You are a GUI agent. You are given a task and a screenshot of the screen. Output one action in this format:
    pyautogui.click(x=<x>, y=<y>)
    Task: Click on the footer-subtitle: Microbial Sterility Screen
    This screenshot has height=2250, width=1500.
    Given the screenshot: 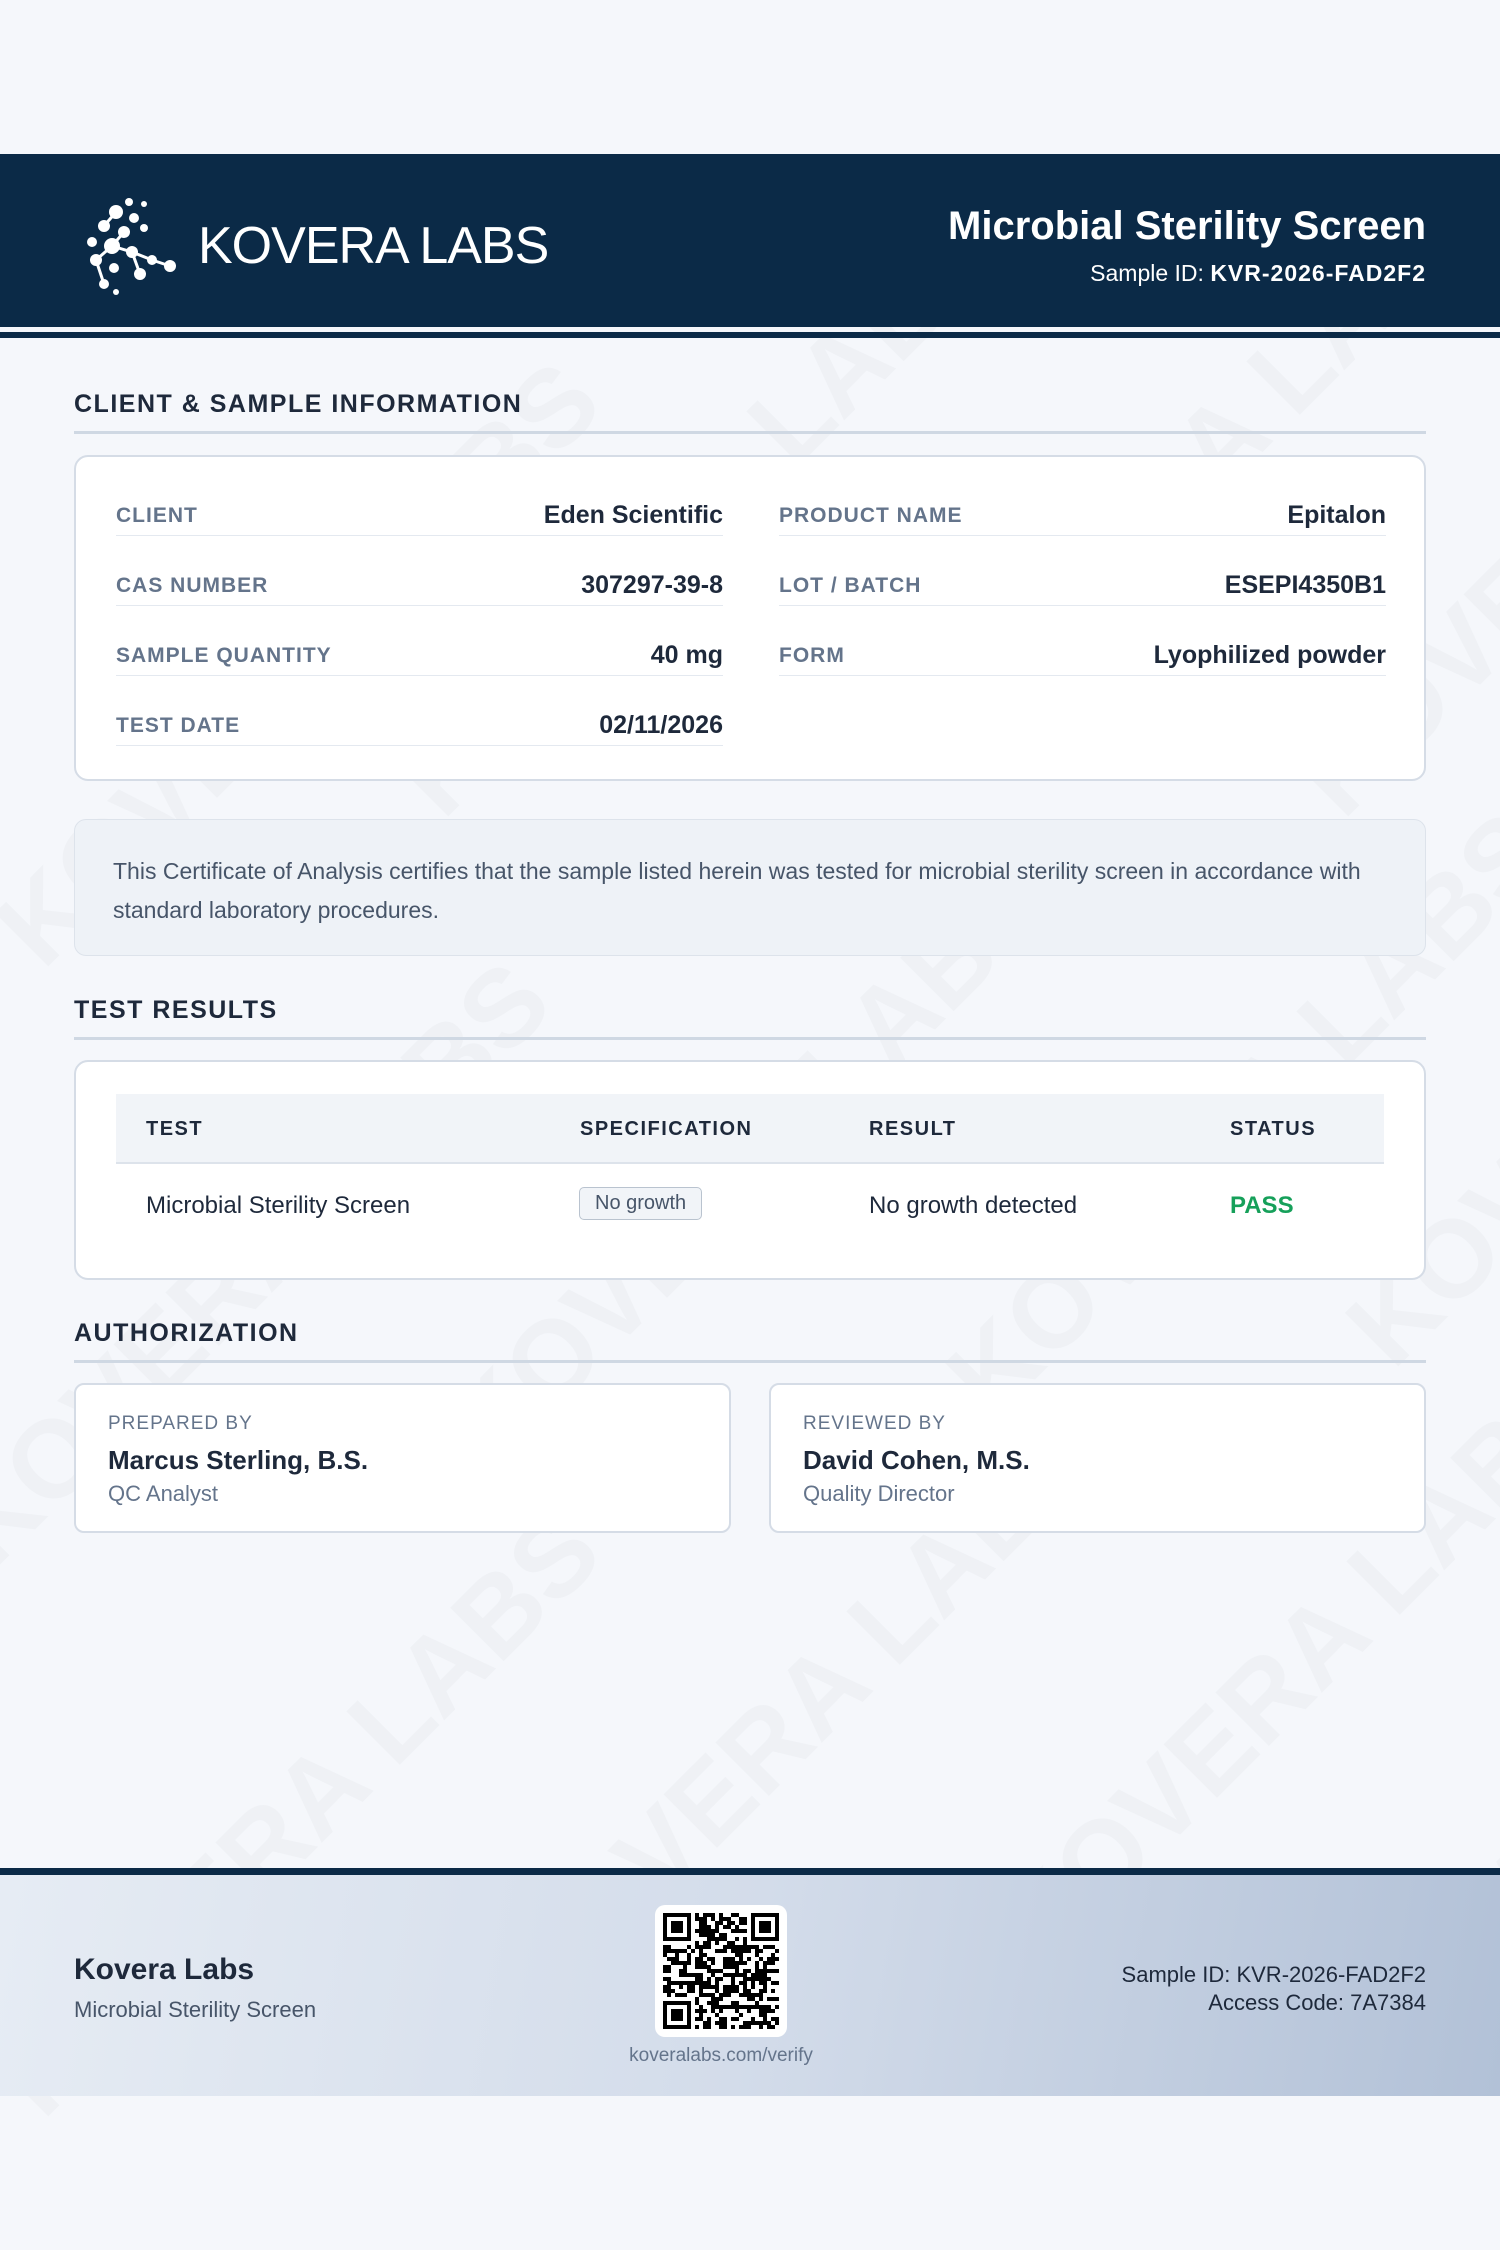 What is the action you would take?
    pyautogui.click(x=195, y=2009)
    